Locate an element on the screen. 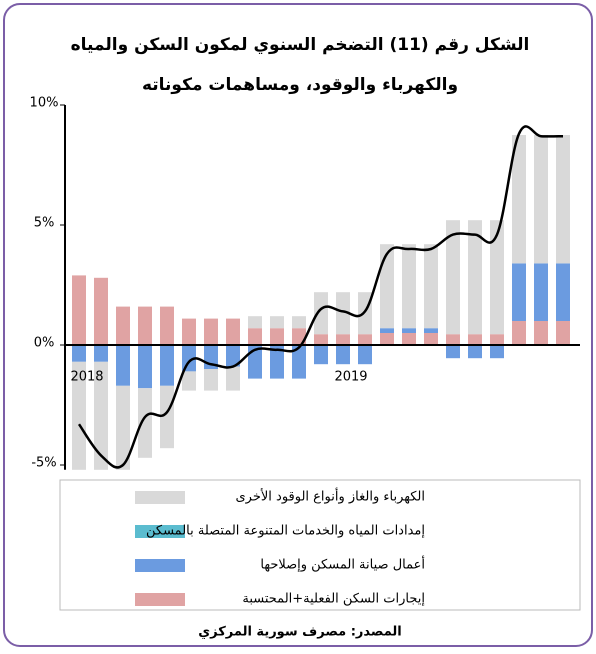  legend-label: أعمال صيانة المسكن وإصلاحها is located at coordinates (342, 564).